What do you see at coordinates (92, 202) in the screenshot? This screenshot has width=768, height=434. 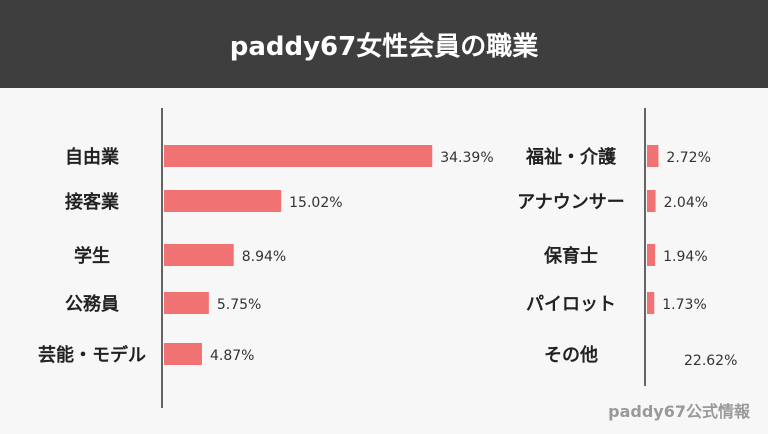 I see `category-label-left: 接客業` at bounding box center [92, 202].